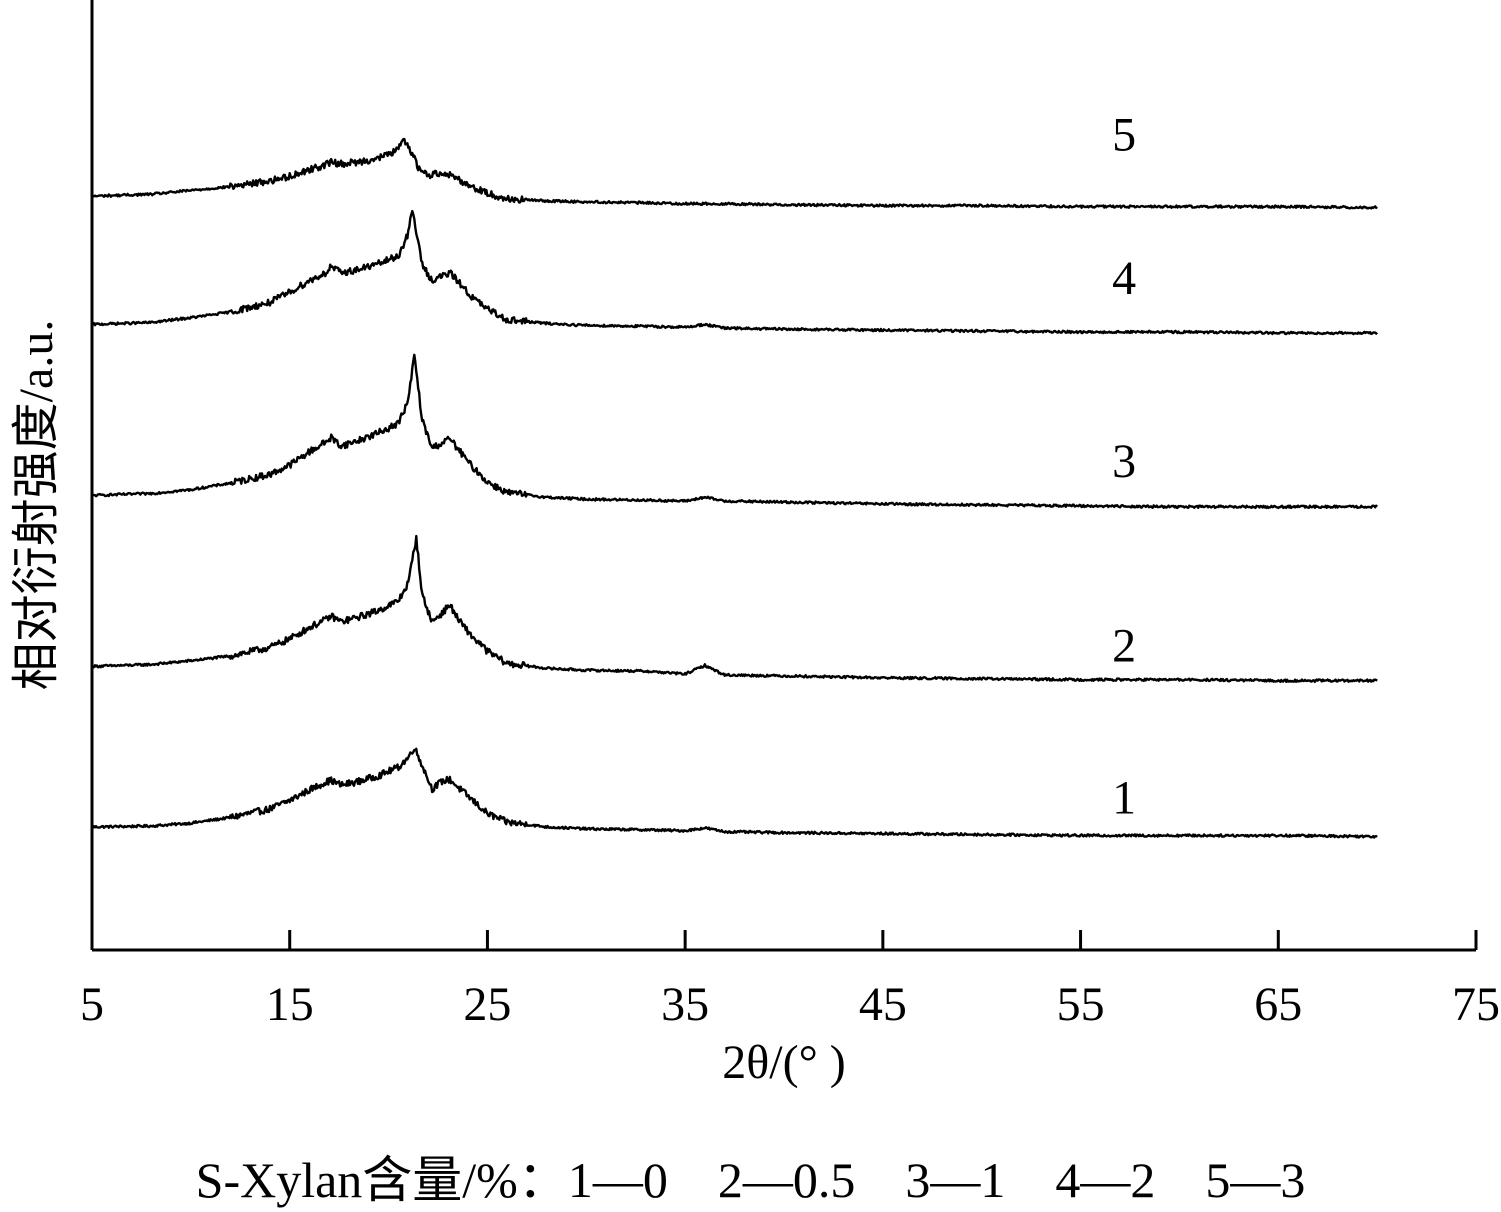 The width and height of the screenshot is (1501, 1212). What do you see at coordinates (1081, 1004) in the screenshot?
I see `x-tick-label: 55` at bounding box center [1081, 1004].